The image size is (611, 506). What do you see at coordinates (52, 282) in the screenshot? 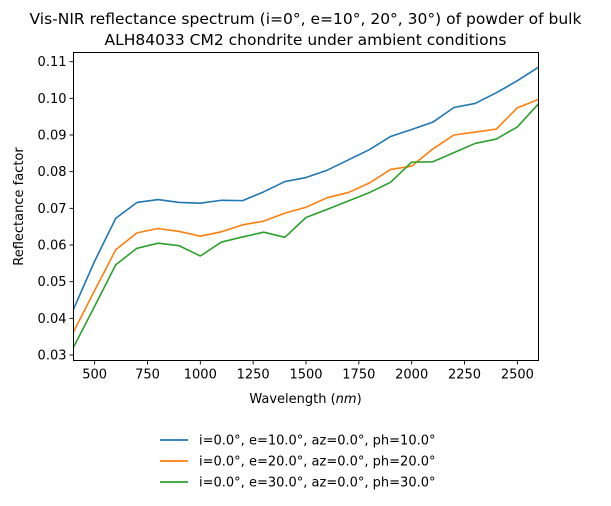
I see `y-tick-label: 0.05` at bounding box center [52, 282].